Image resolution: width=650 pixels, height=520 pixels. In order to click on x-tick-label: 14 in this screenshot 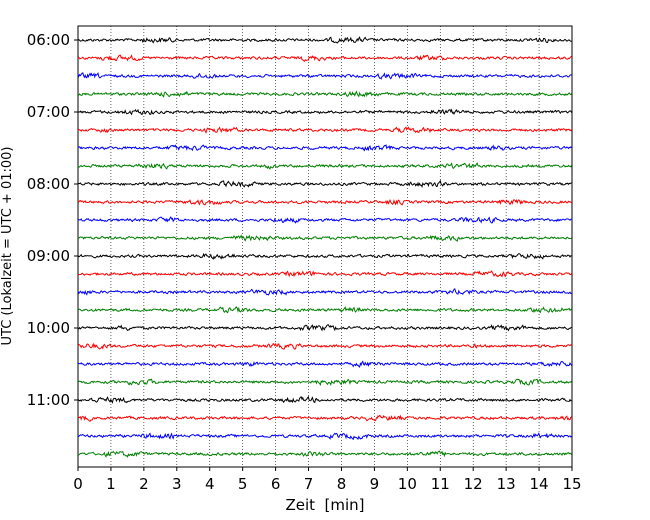, I will do `click(539, 484)`.